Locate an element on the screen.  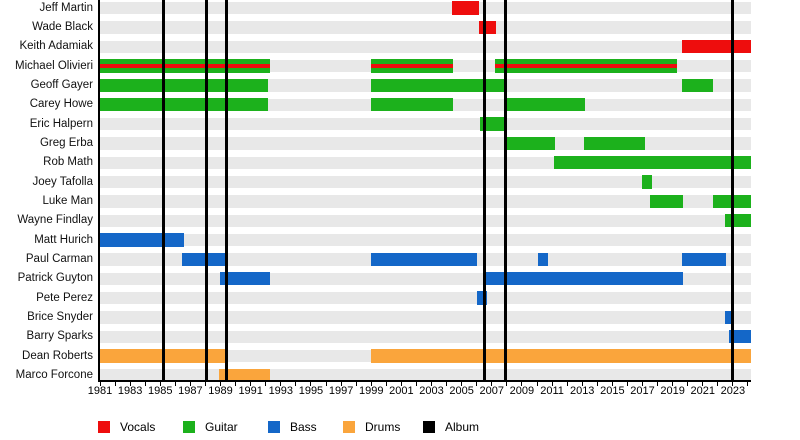
member-name: Pete Perez is located at coordinates (64, 297).